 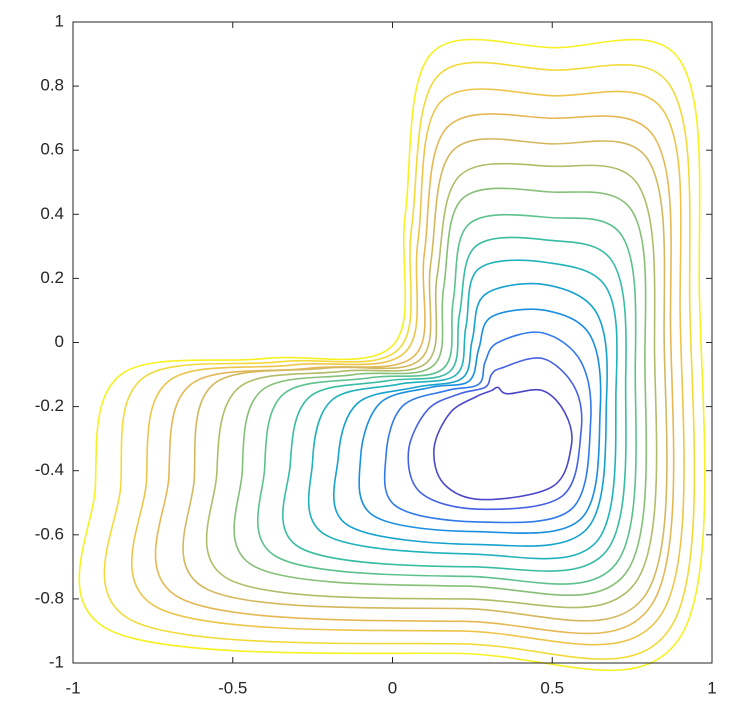 What do you see at coordinates (552, 687) in the screenshot?
I see `x-tick-label: 0.5` at bounding box center [552, 687].